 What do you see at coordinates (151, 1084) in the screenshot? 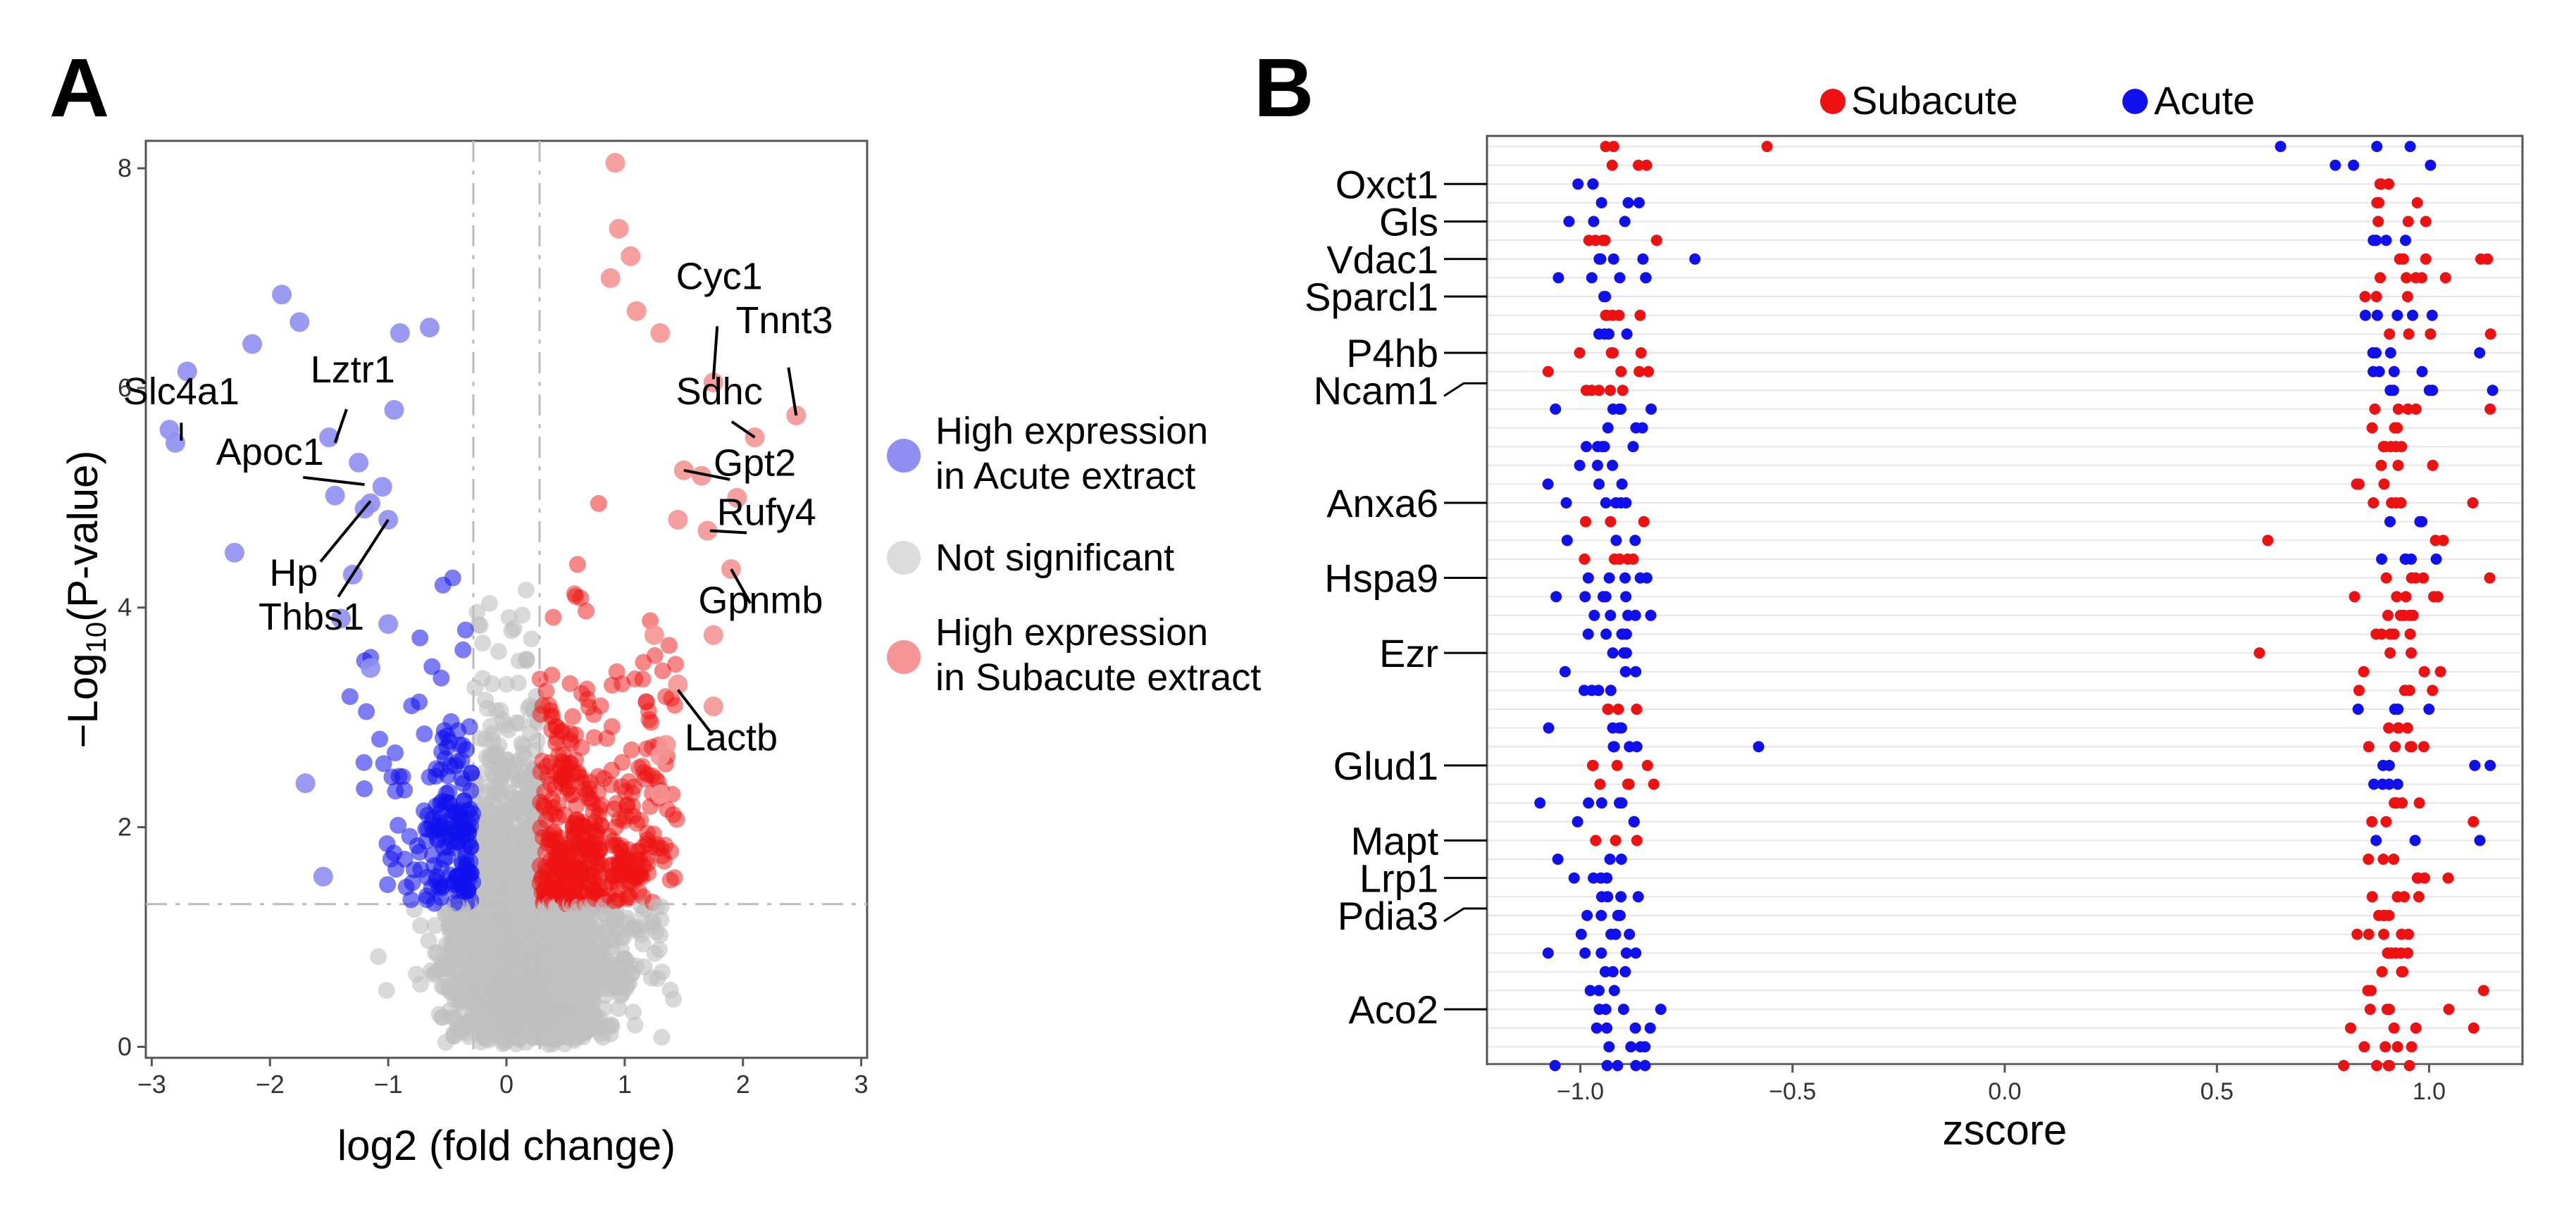
I see `volcano-x-tick-label: −3` at bounding box center [151, 1084].